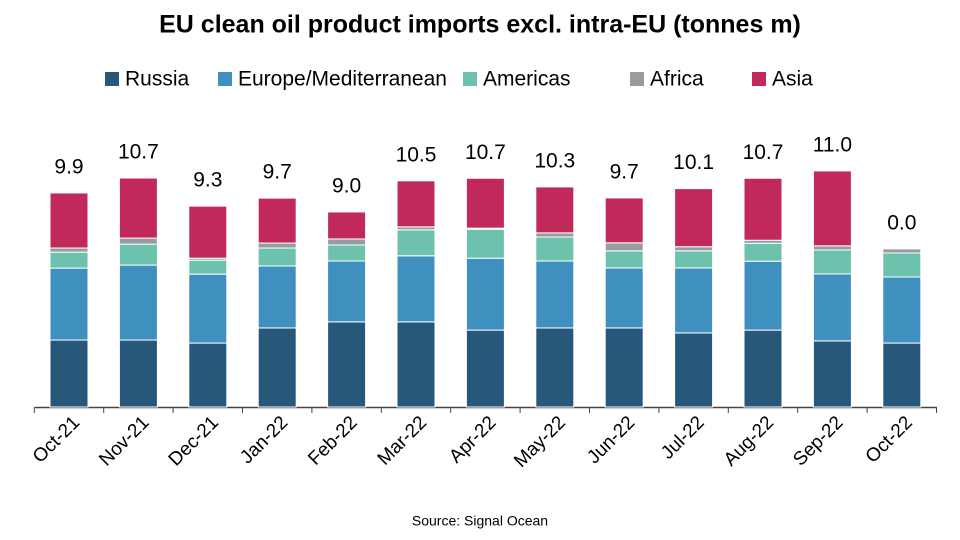 This screenshot has height=540, width=960. What do you see at coordinates (693, 162) in the screenshot?
I see `total-label: 10.1` at bounding box center [693, 162].